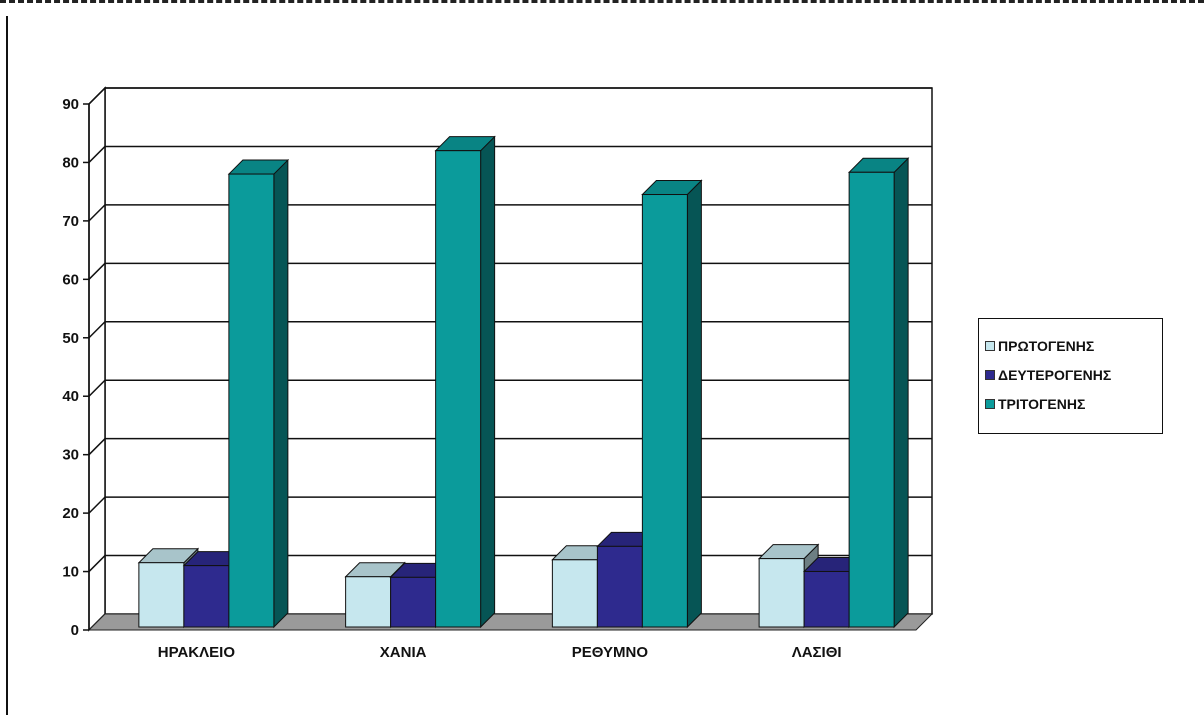 The height and width of the screenshot is (715, 1204). I want to click on legend-item-tertiary: ΤΡΙΤΟΓΕΝΗΣ, so click(1070, 403).